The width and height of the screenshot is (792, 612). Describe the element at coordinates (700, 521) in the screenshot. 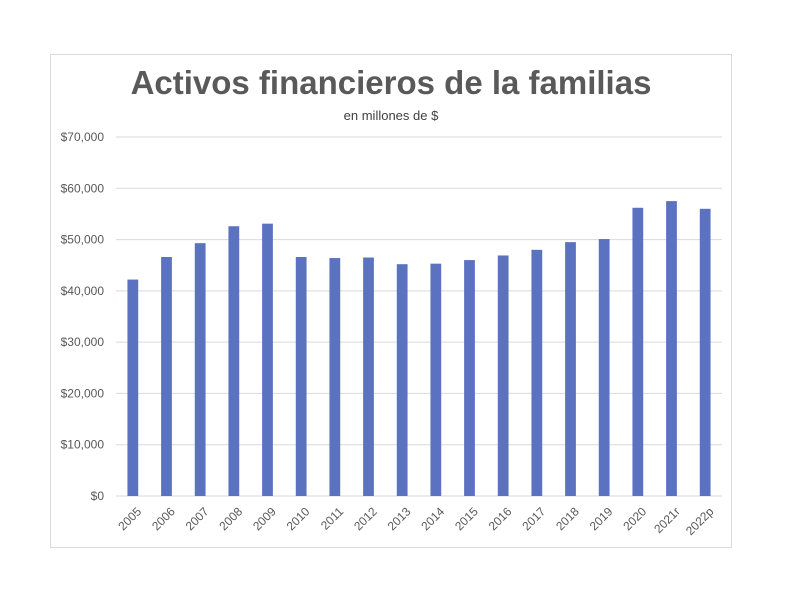

I see `x-tick-label: 2022p` at that location.